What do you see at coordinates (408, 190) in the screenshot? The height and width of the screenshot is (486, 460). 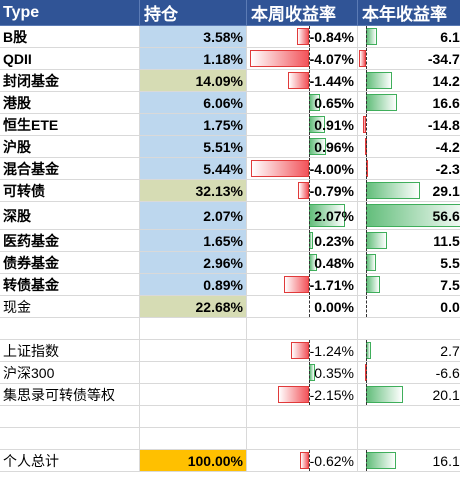 I see `cell-yearly: 29.15%` at bounding box center [408, 190].